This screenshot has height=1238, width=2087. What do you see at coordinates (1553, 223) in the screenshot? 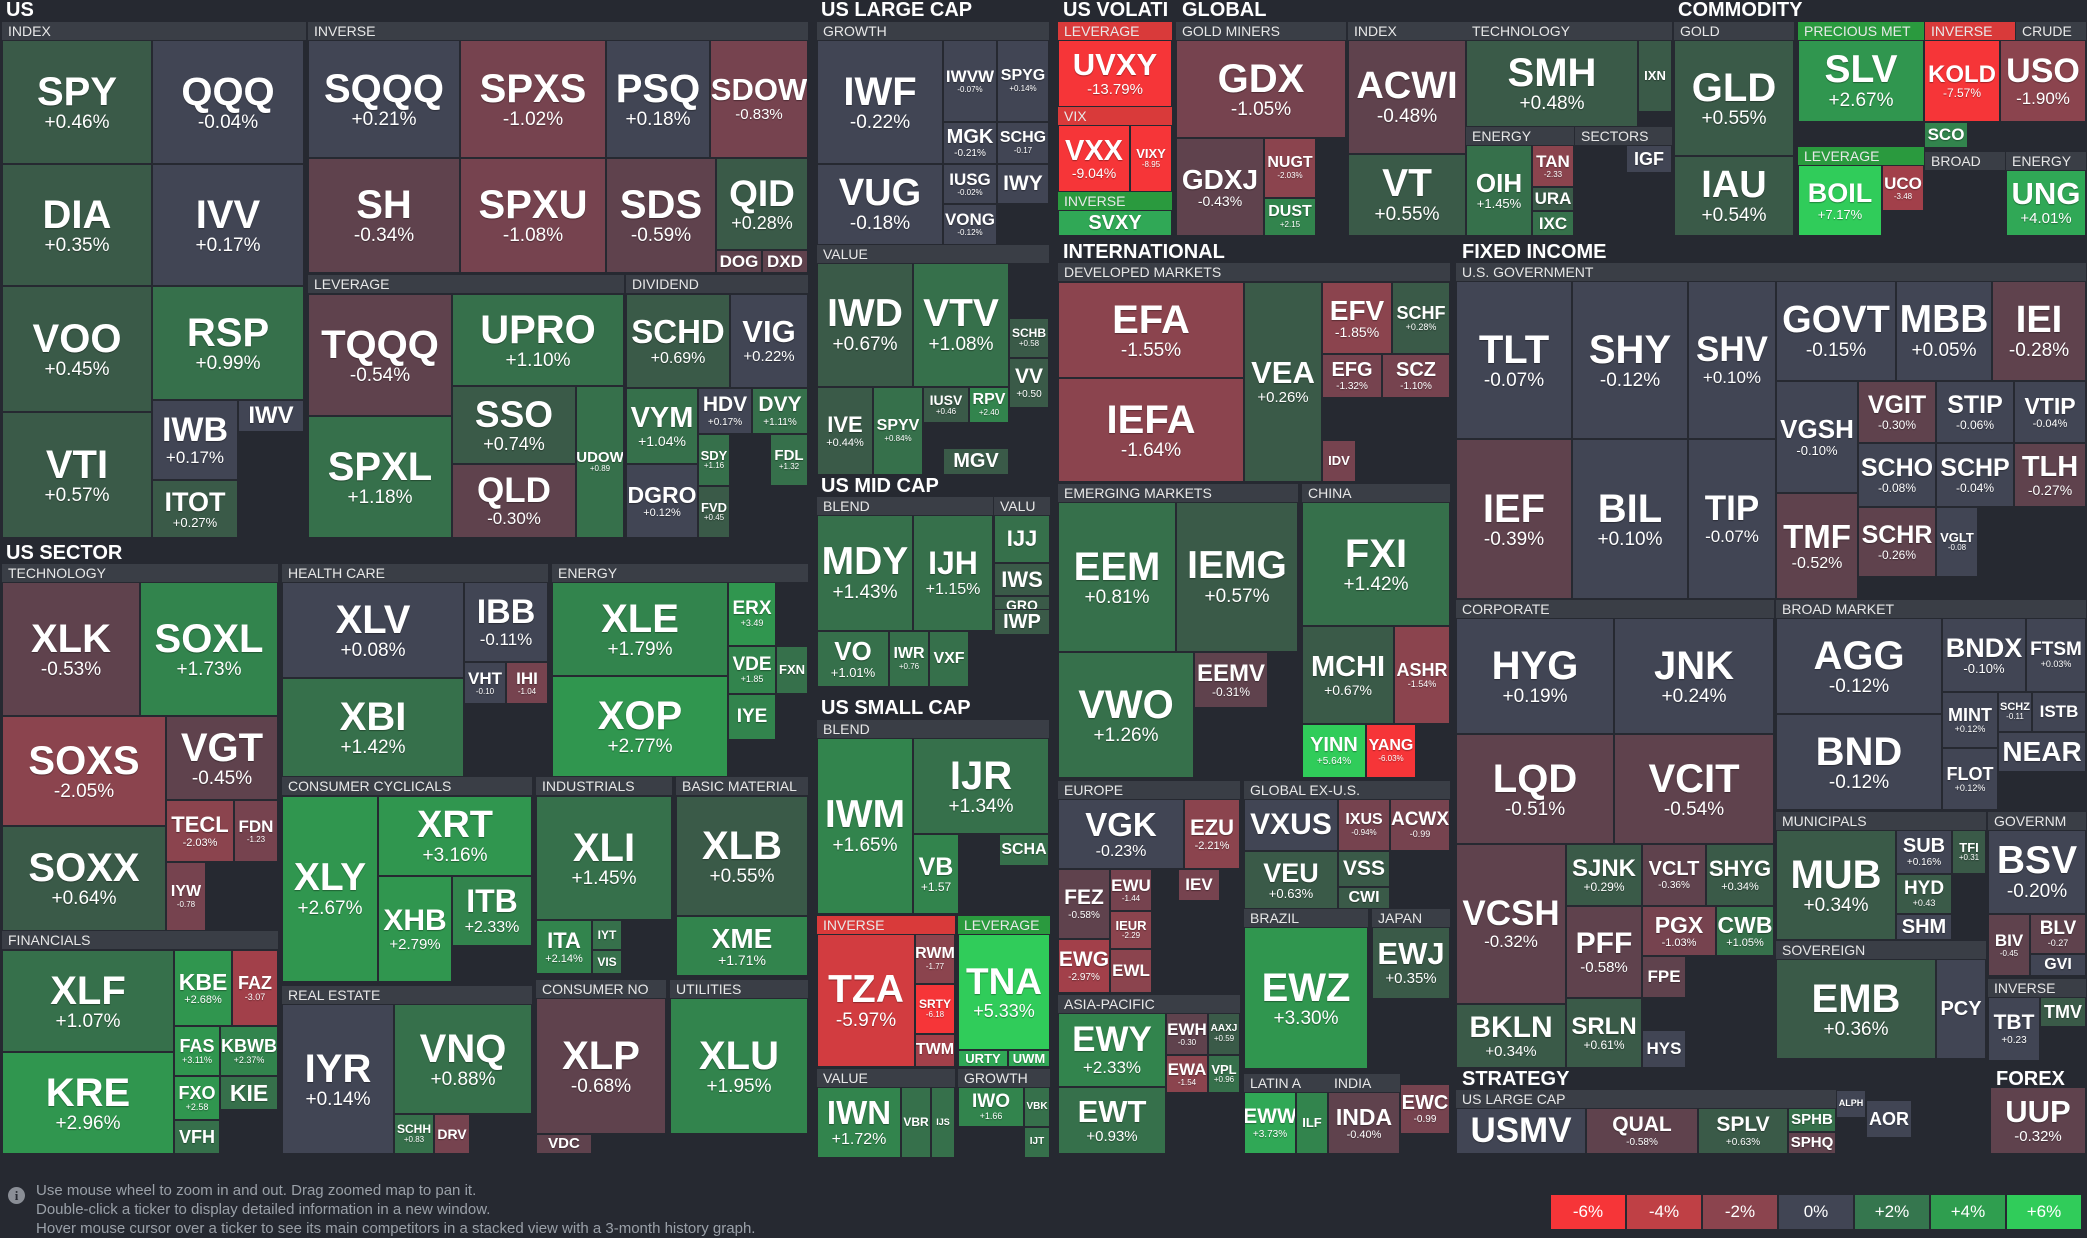
I see `ticker-tile-ixc: IXC` at bounding box center [1553, 223].